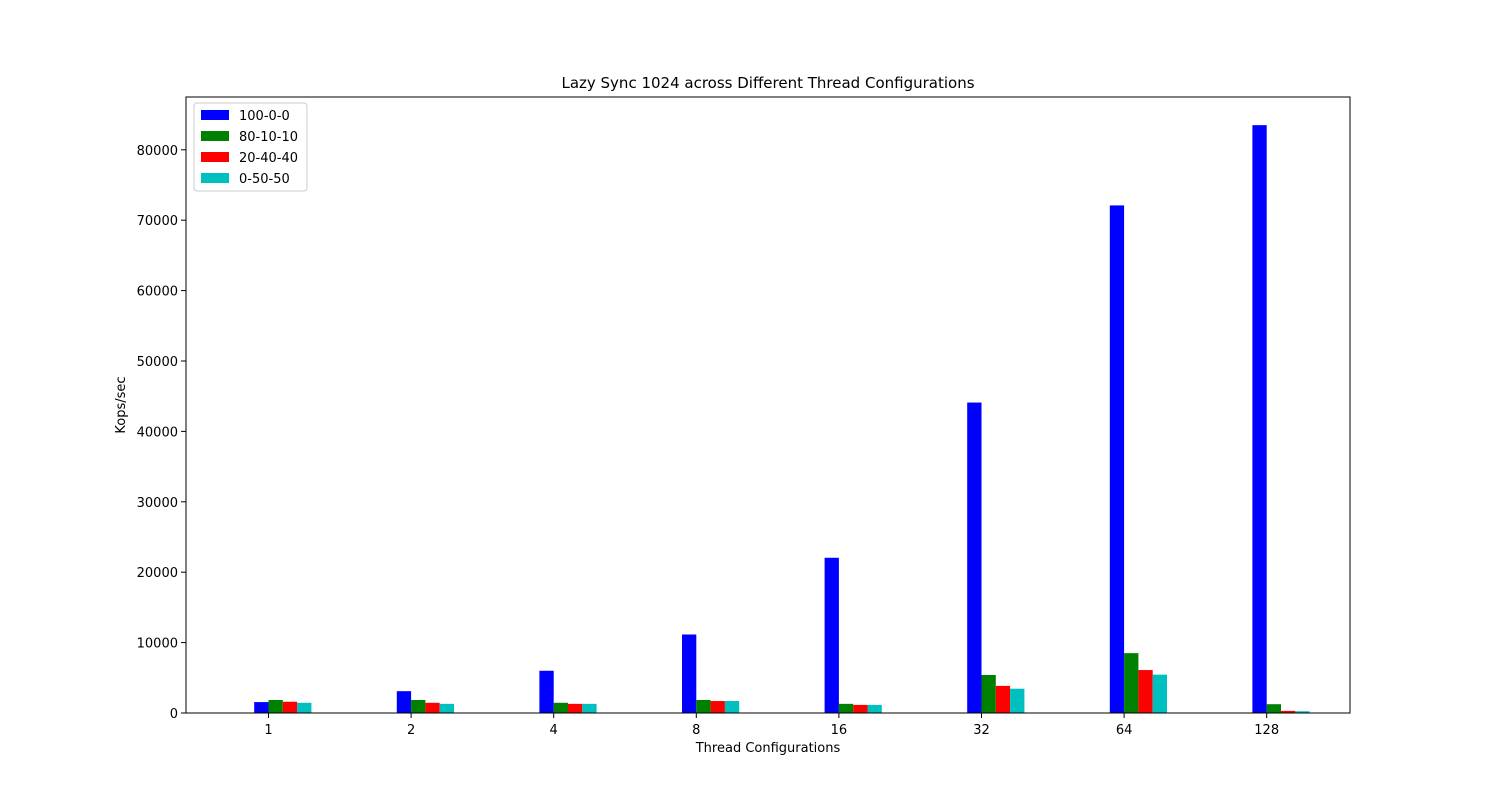 The height and width of the screenshot is (800, 1500). I want to click on x-tick-label: 128, so click(1266, 730).